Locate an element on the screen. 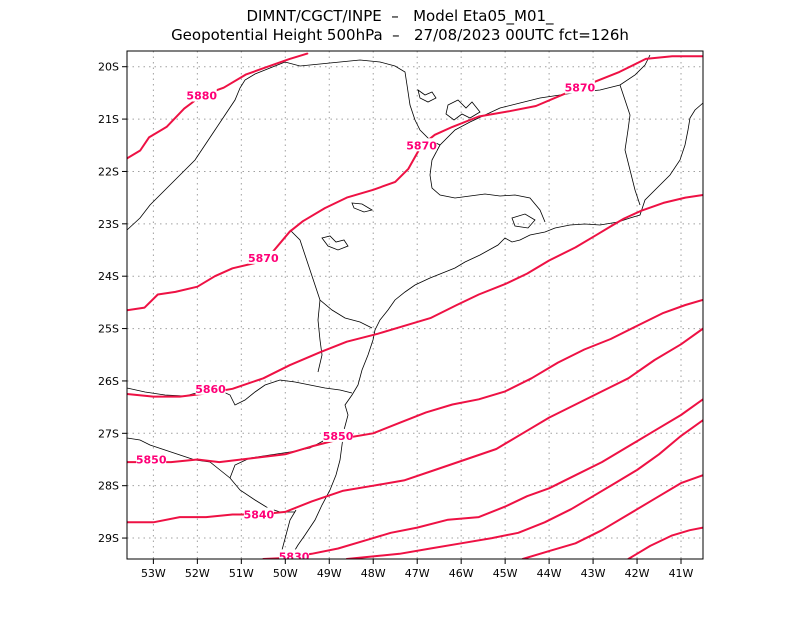 This screenshot has height=618, width=800. lon-tick-label: 43W is located at coordinates (593, 573).